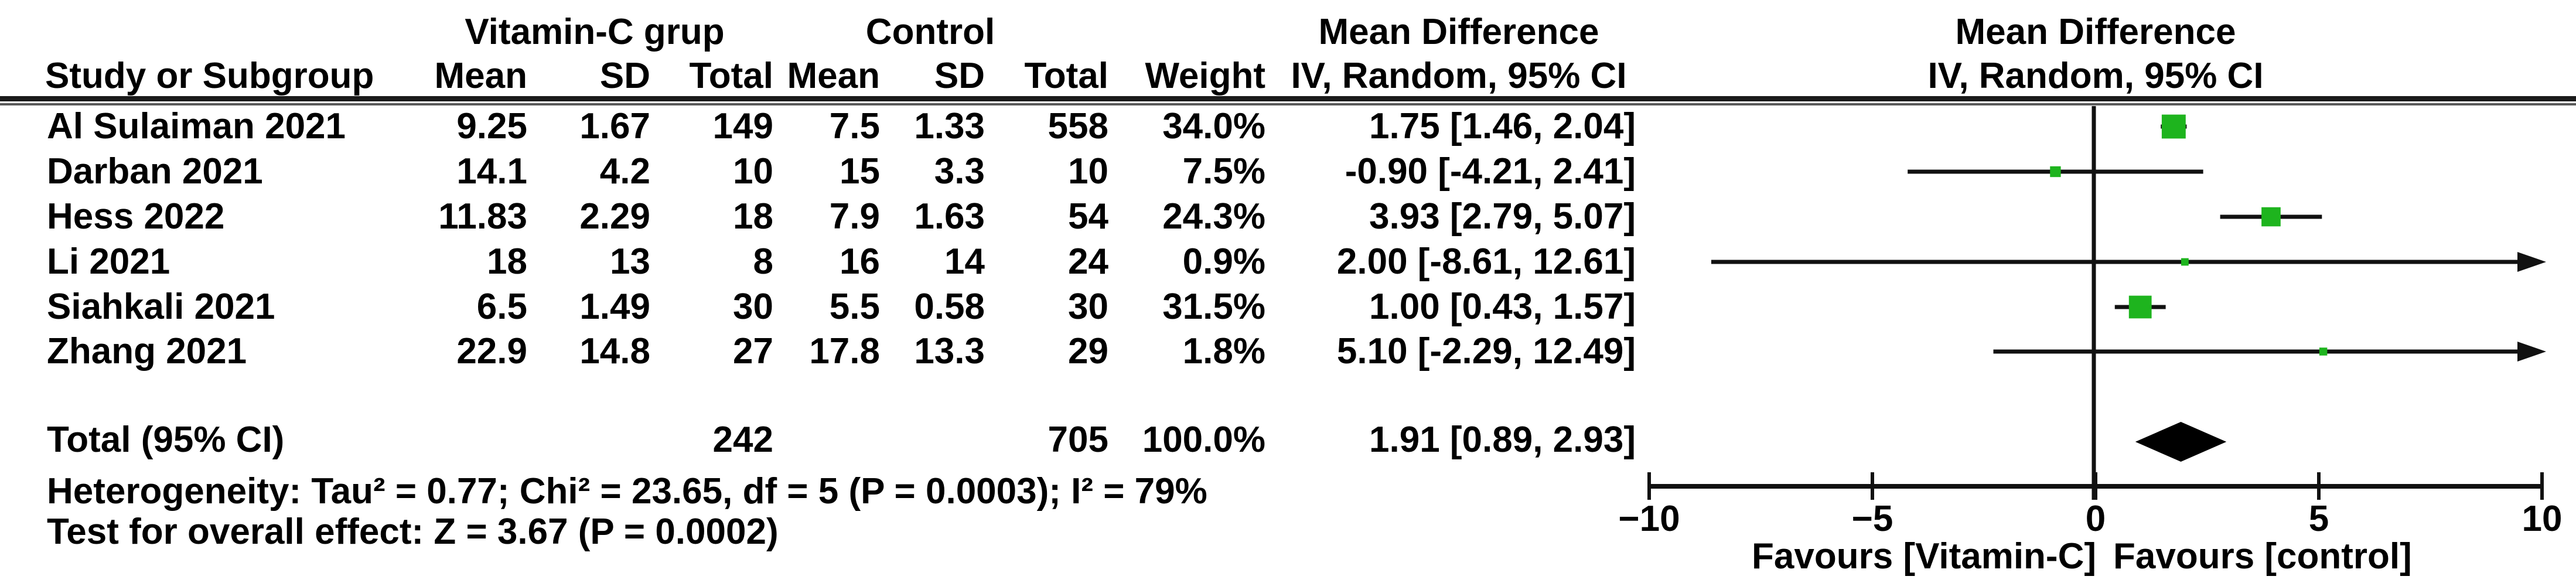 Image resolution: width=2576 pixels, height=583 pixels. I want to click on axis-tick-label: −5, so click(1872, 519).